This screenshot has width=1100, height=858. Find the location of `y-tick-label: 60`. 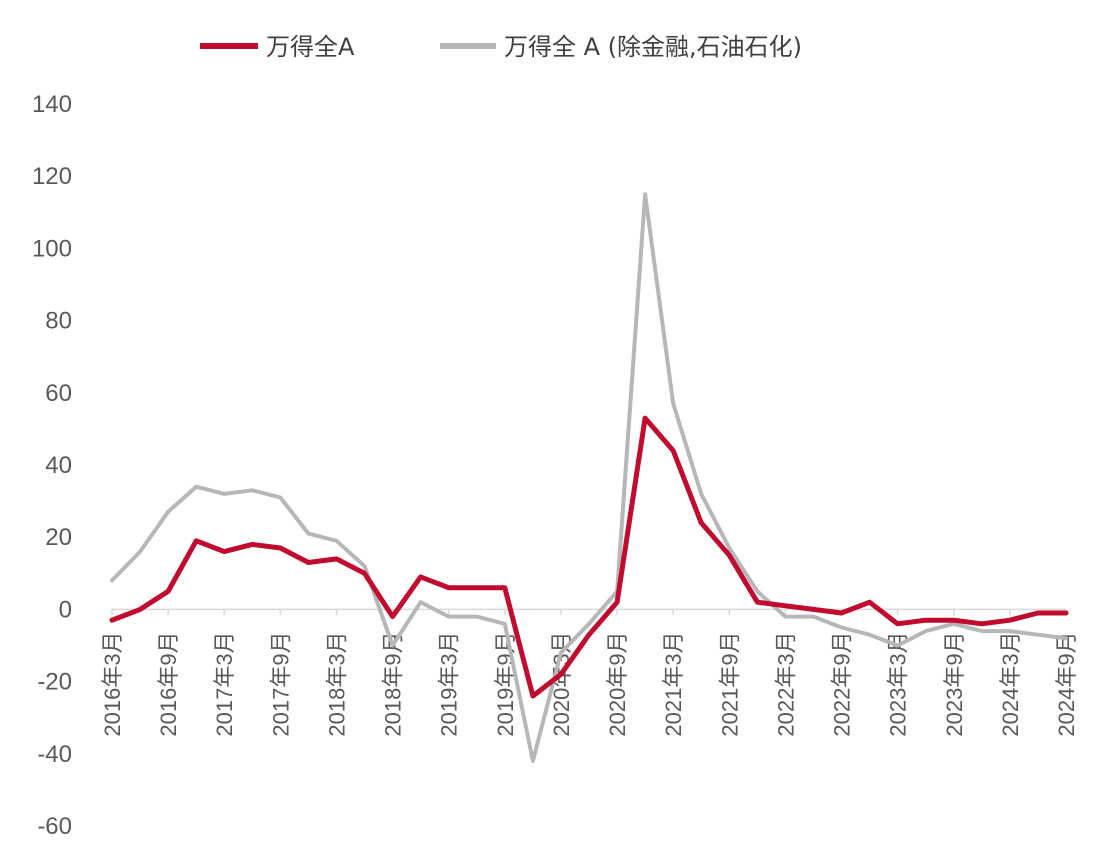

y-tick-label: 60 is located at coordinates (58, 393).